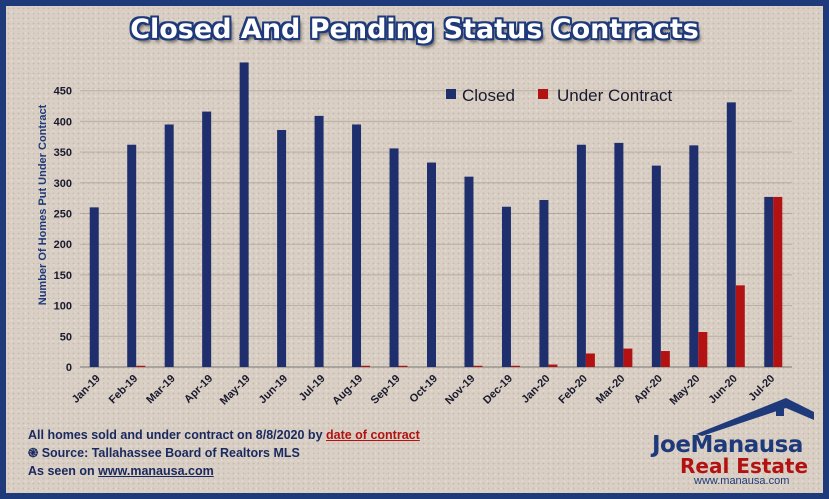 Image resolution: width=829 pixels, height=499 pixels. I want to click on x-tick-label: Mar-20, so click(611, 390).